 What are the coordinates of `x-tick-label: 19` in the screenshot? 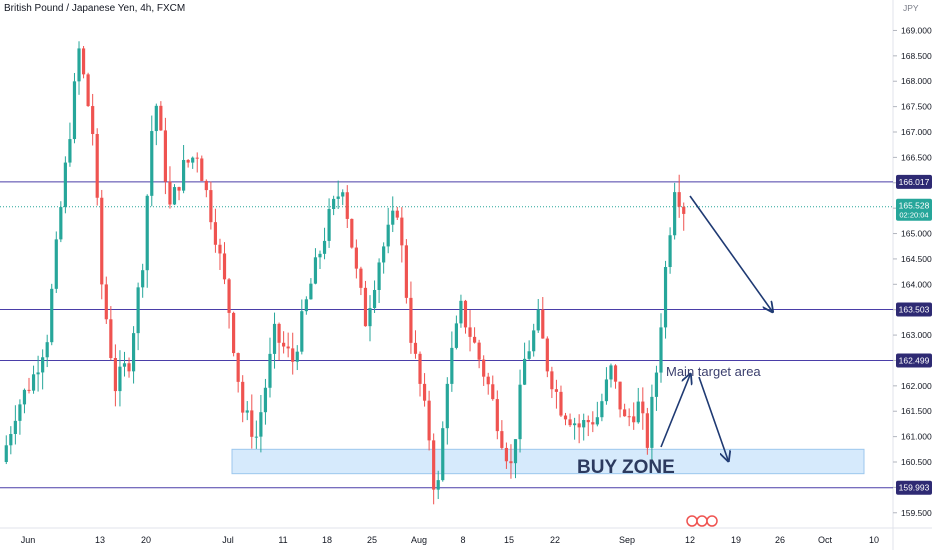 It's located at (736, 540).